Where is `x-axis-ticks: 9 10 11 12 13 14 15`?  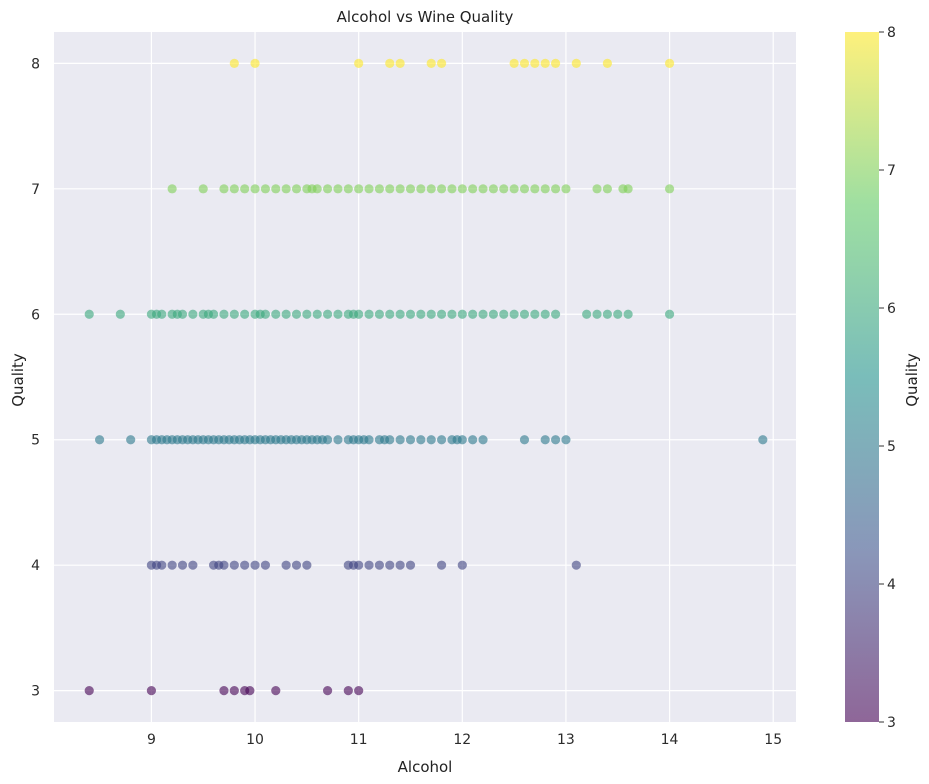
x-axis-ticks: 9 10 11 12 13 14 15 is located at coordinates (464, 740).